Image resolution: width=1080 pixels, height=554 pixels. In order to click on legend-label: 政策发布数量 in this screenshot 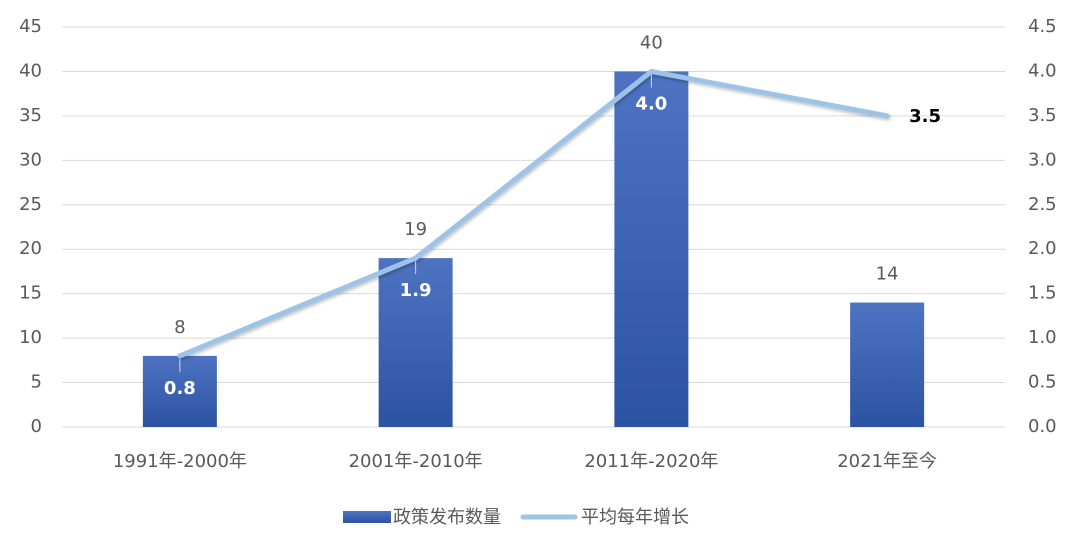, I will do `click(447, 517)`.